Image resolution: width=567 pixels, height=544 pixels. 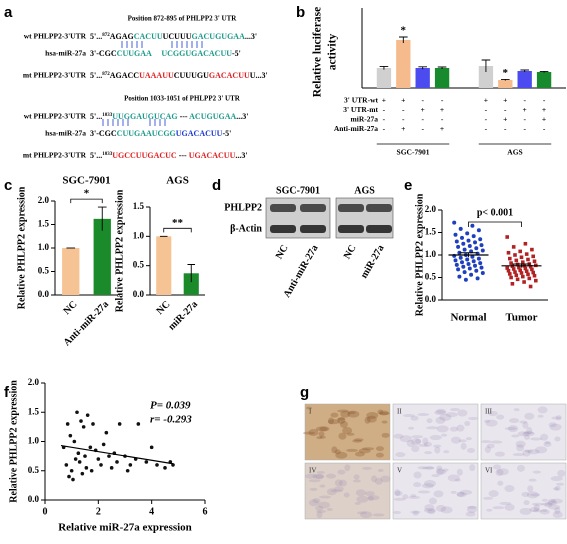 What do you see at coordinates (134, 53) in the screenshot?
I see `sequence-segment: CUUGAA` at bounding box center [134, 53].